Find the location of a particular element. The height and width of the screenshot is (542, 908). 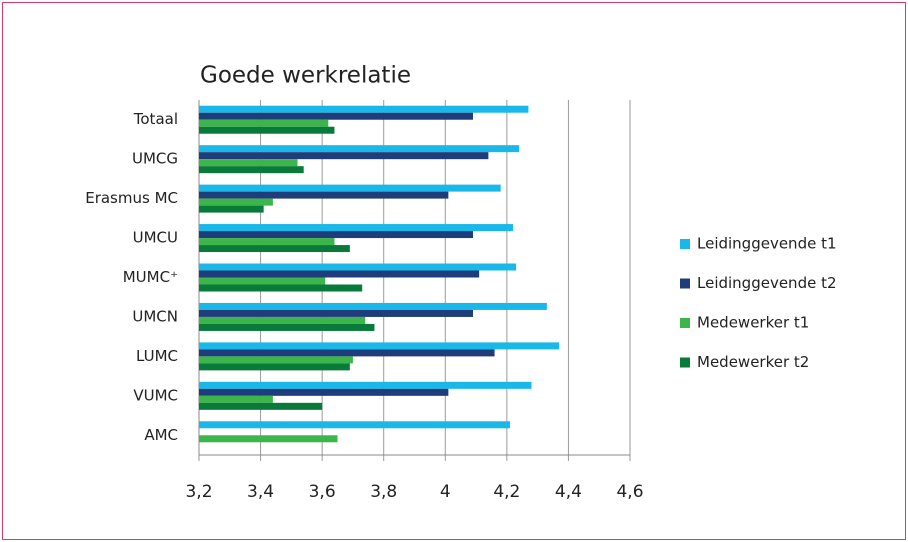

y-tick-label: MUMC⁺ is located at coordinates (150, 277).